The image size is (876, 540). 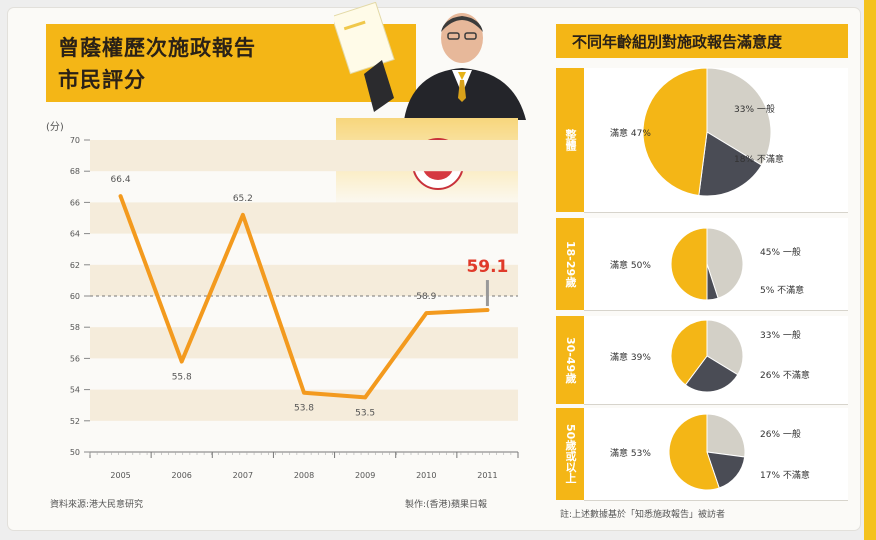 What do you see at coordinates (785, 475) in the screenshot?
I see `slice-label-dissatisfied: 17% 不滿意` at bounding box center [785, 475].